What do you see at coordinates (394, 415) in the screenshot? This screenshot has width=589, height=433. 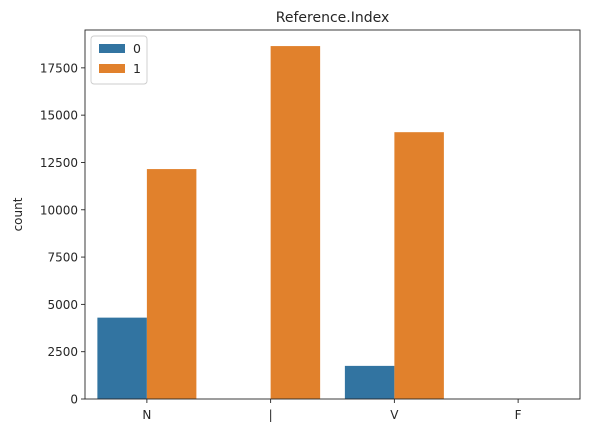 I see `x-tick-label-2: V` at bounding box center [394, 415].